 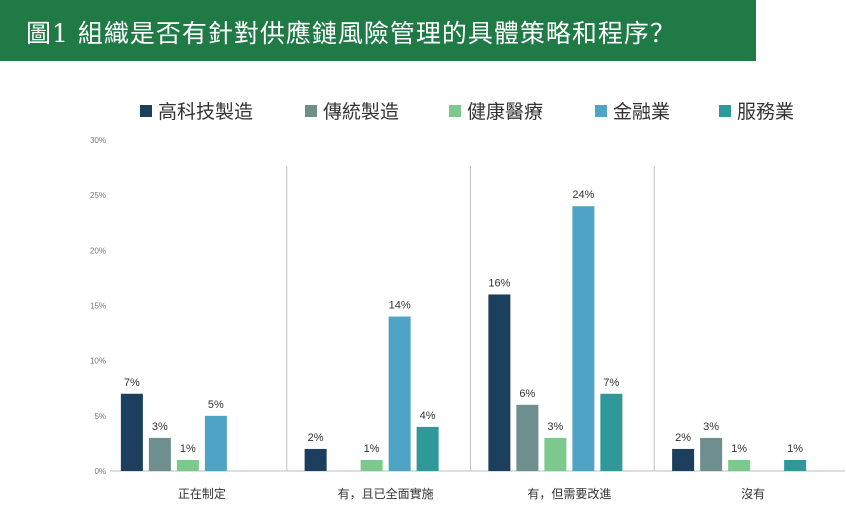 What do you see at coordinates (765, 112) in the screenshot?
I see `legend-label: 服務業` at bounding box center [765, 112].